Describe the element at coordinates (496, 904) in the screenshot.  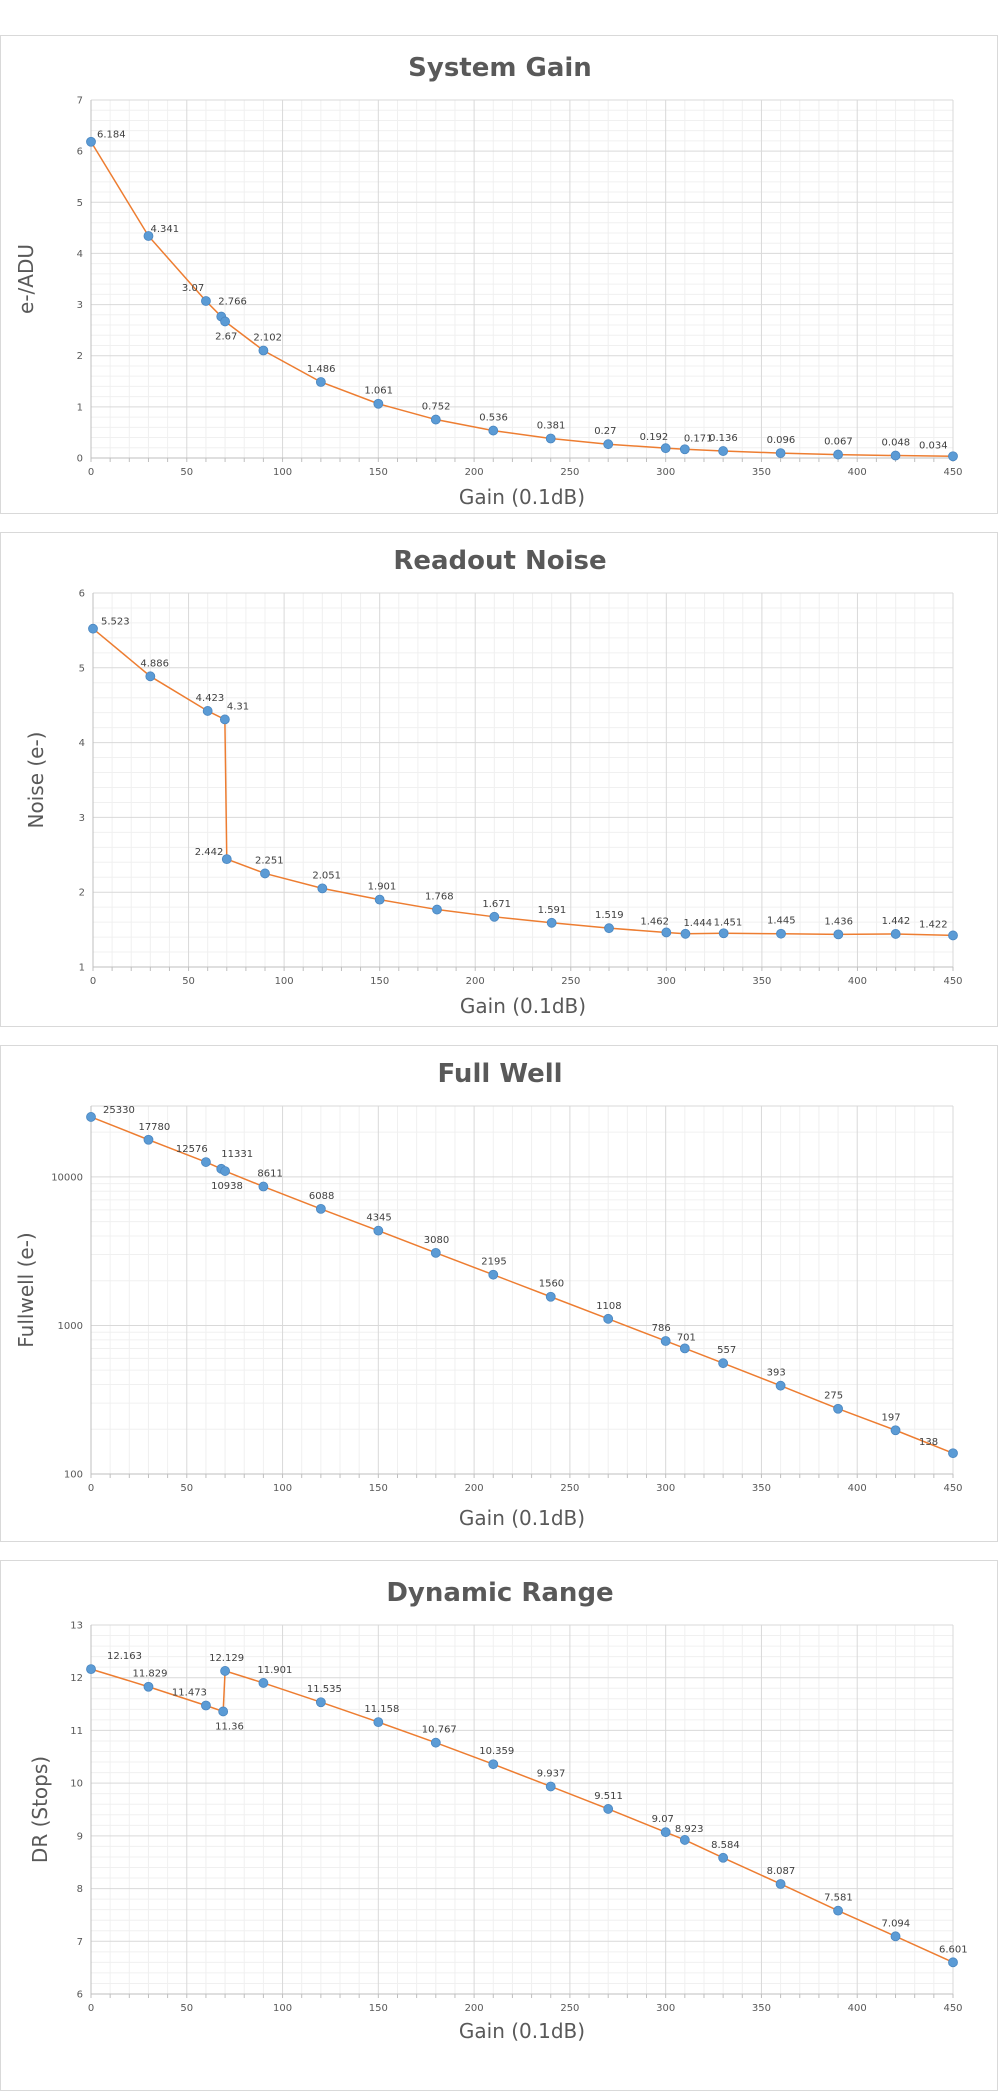
I see `data-label: 1.671` at that location.